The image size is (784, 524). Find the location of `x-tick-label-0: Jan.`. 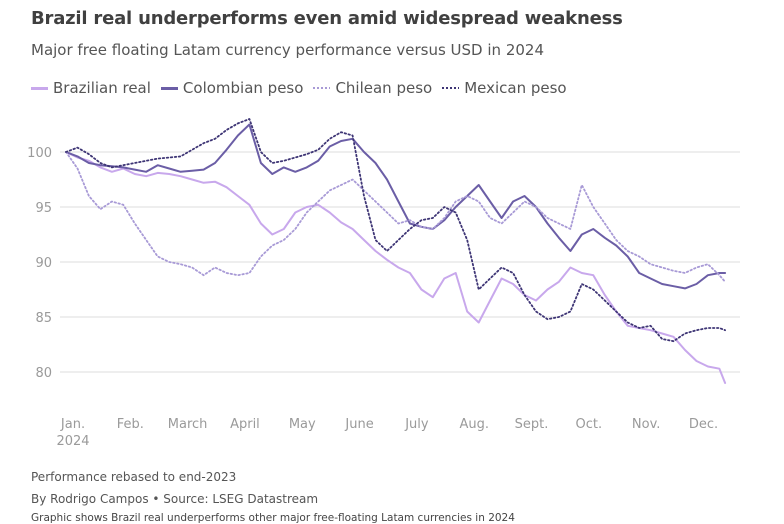

x-tick-label-0: Jan. is located at coordinates (72, 424).